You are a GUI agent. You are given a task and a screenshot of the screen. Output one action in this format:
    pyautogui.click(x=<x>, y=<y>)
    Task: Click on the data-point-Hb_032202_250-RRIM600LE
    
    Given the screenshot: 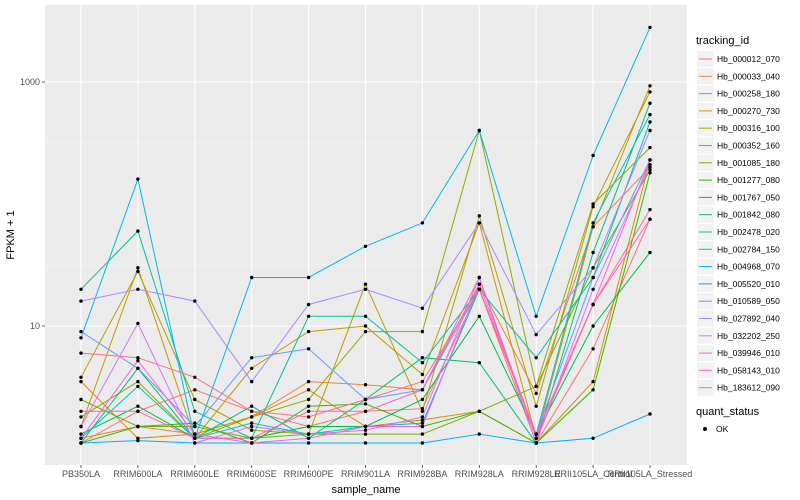 What is the action you would take?
    pyautogui.click(x=195, y=443)
    